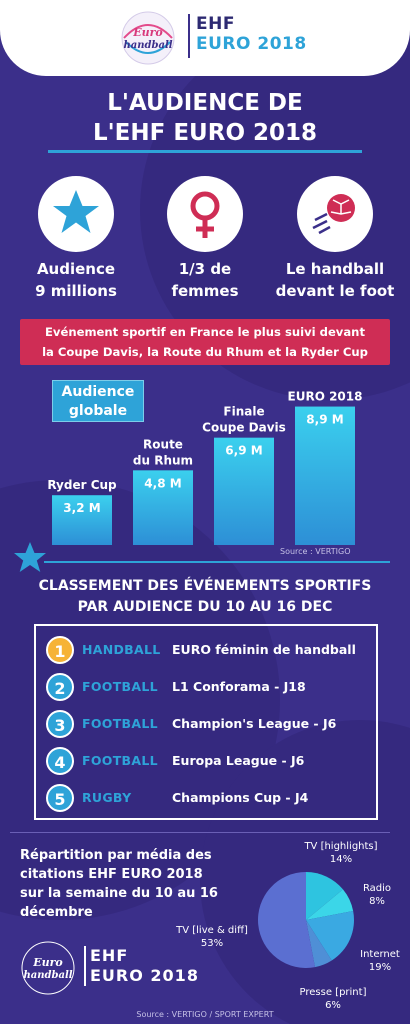 Image resolution: width=410 pixels, height=1024 pixels. Describe the element at coordinates (60, 761) in the screenshot. I see `rank-number: 4` at that location.